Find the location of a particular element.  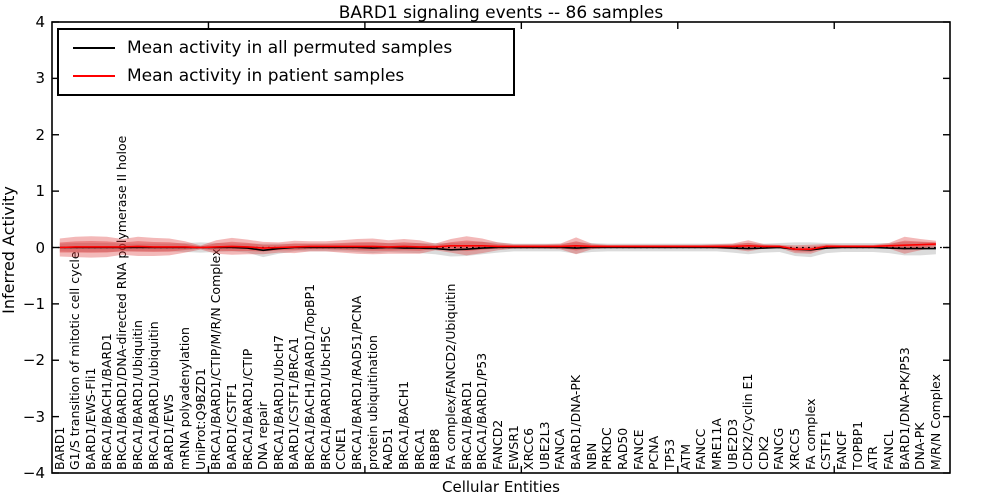

y-tick-label: −2 is located at coordinates (33, 360).